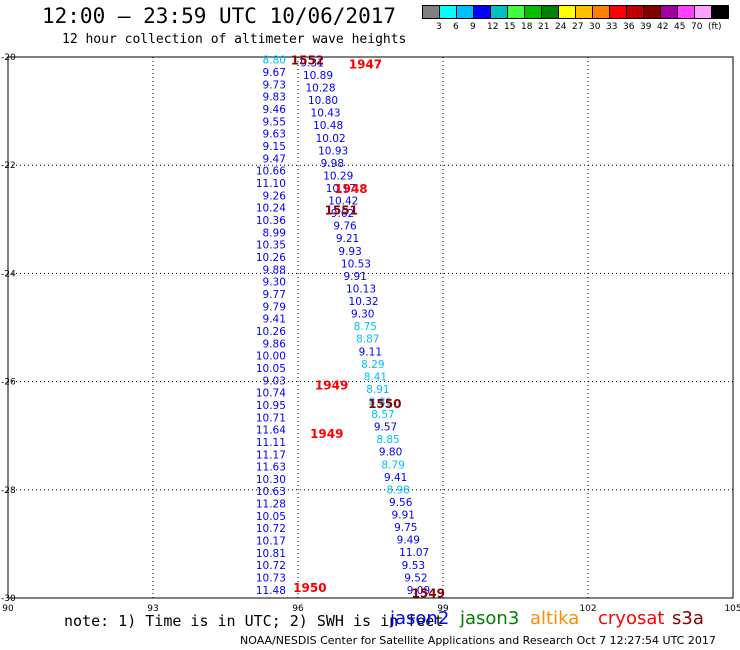  I want to click on wave-height-label: 10.66, so click(271, 172).